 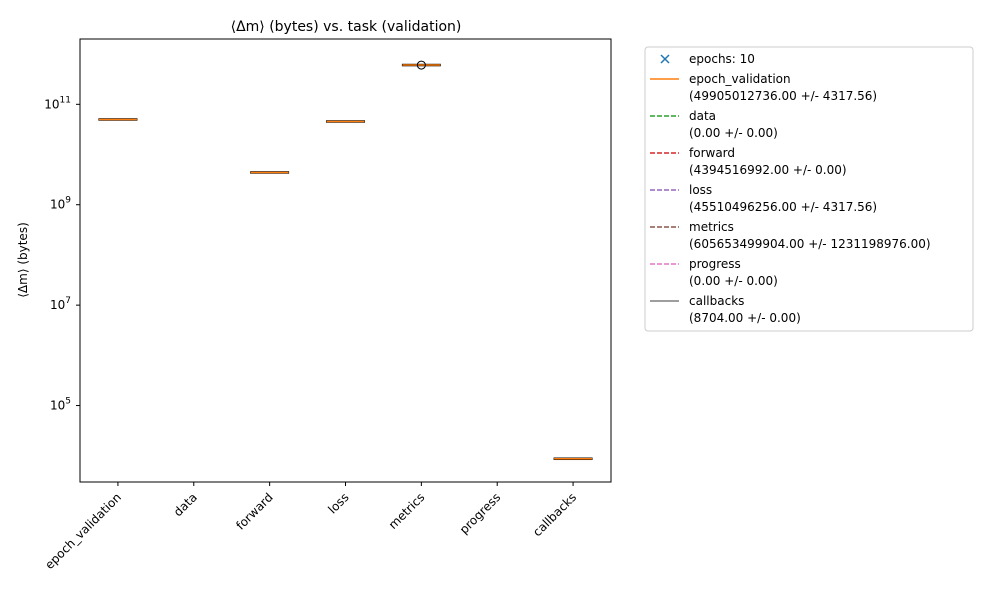 I want to click on x-tick-label: loss, so click(x=338, y=503).